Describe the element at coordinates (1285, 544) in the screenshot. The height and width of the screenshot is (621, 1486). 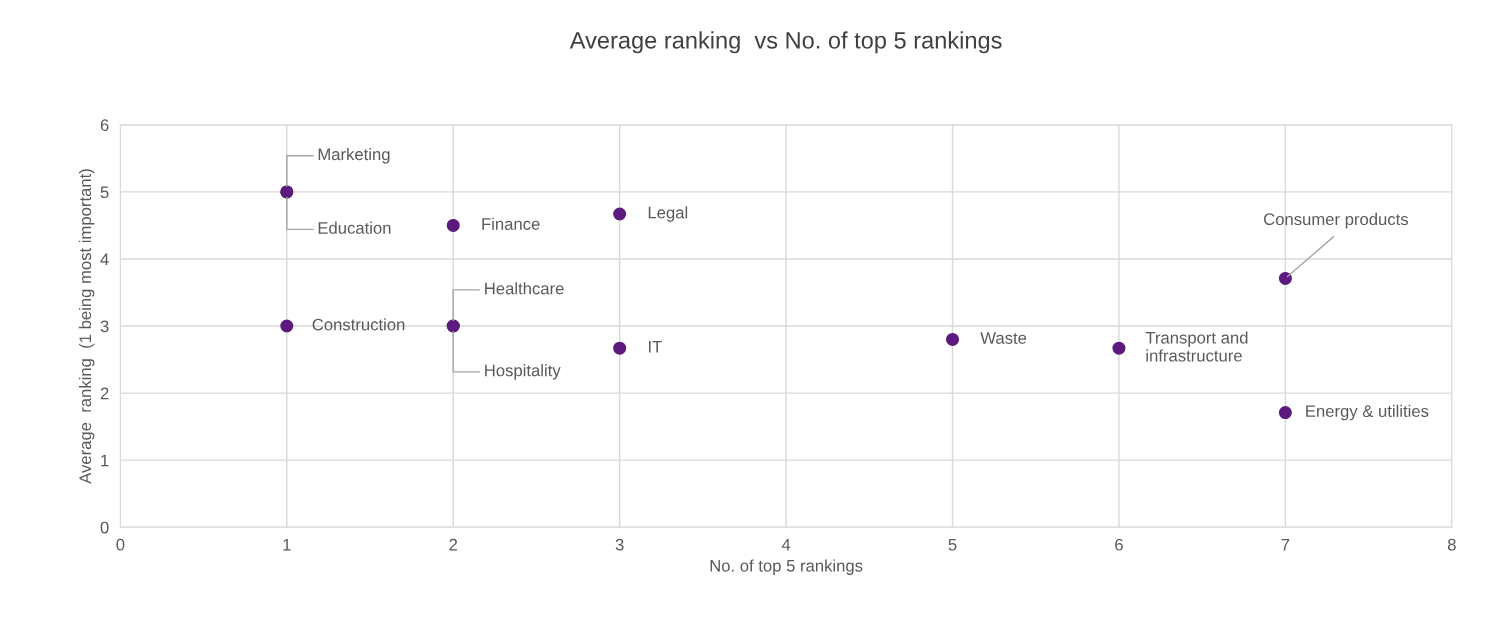
I see `x-tick-label: 7` at that location.